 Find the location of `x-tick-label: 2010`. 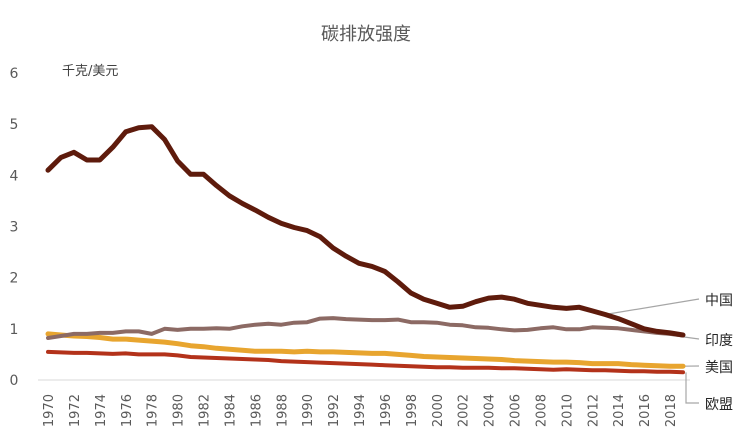

x-tick-label: 2010 is located at coordinates (567, 410).